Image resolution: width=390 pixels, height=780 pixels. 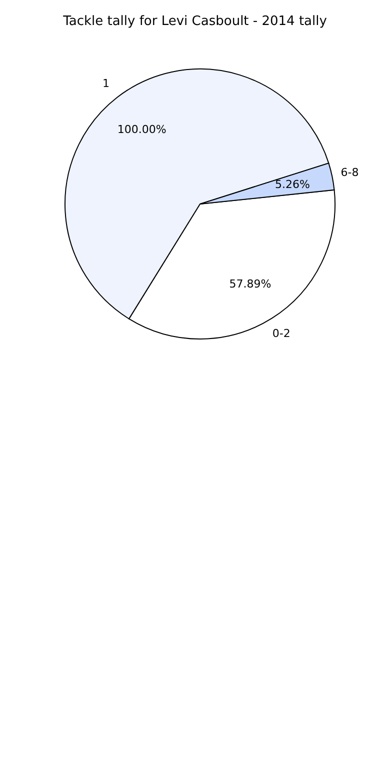 I want to click on data-label: 57.89%, so click(x=250, y=284).